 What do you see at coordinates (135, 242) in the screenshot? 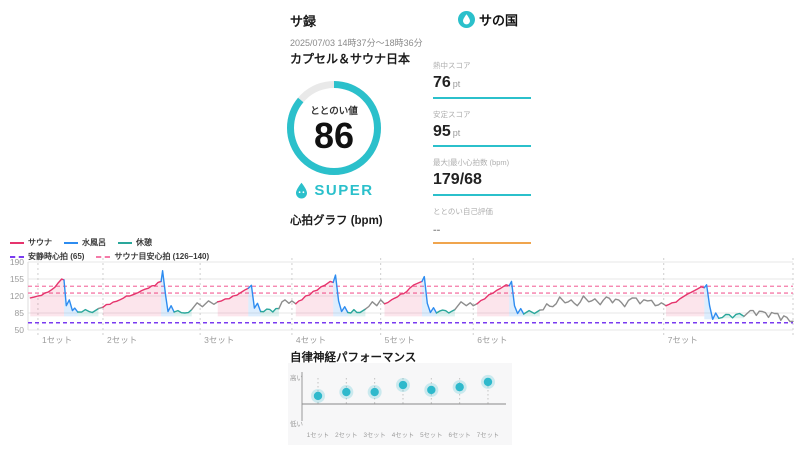
I see `legend-item: 休憩` at bounding box center [135, 242].